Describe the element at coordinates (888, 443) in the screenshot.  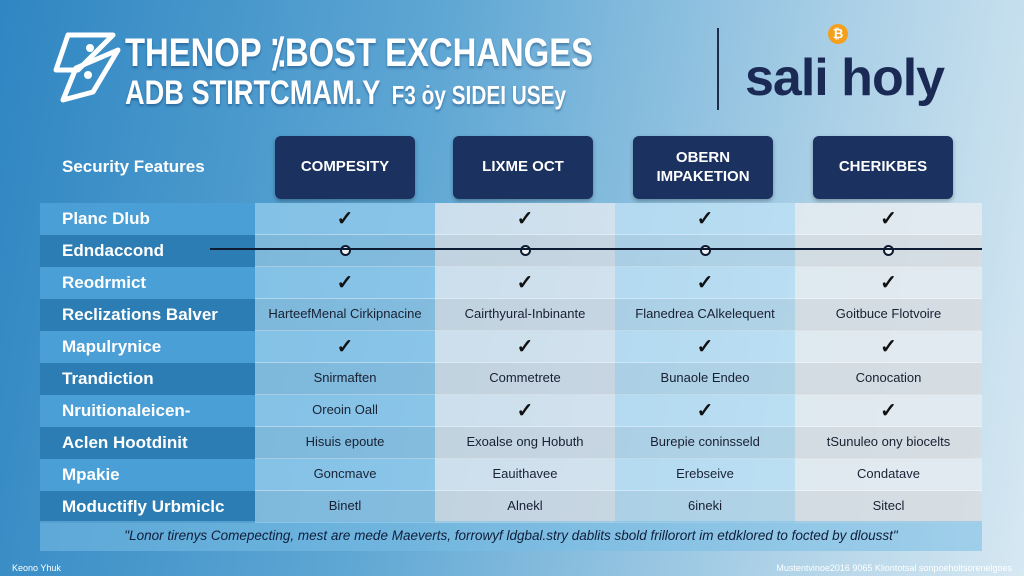
I see `cell-text: tSunuleo ony biocelts` at that location.